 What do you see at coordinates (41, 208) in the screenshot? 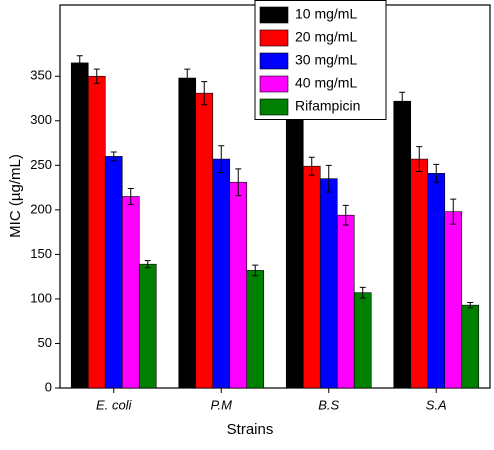
I see `y-tick-label: 200` at bounding box center [41, 208].